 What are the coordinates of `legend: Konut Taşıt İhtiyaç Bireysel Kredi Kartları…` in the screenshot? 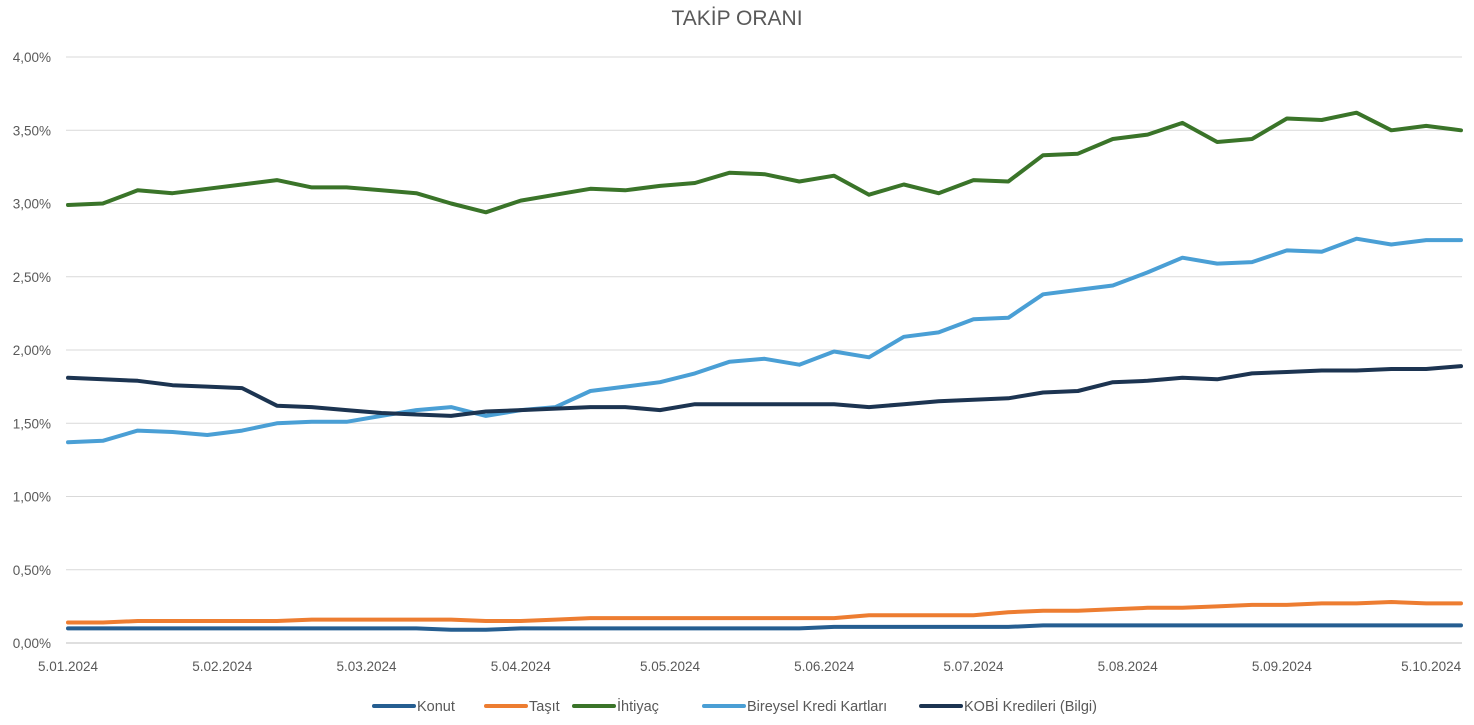 It's located at (734, 706).